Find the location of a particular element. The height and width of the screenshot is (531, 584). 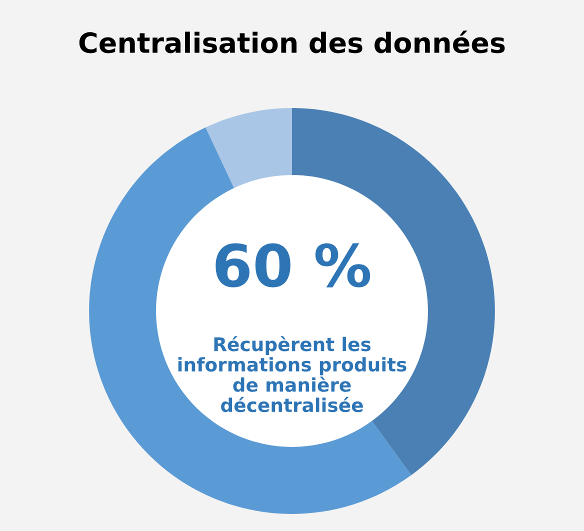

text: 60 % is located at coordinates (293, 265).